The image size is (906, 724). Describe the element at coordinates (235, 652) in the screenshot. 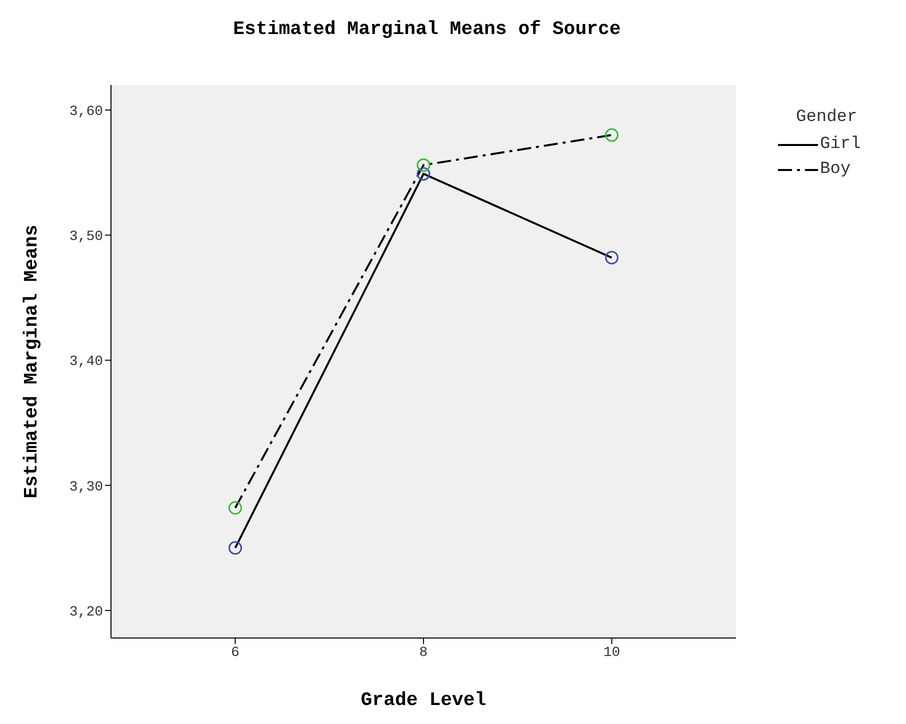

I see `x-tick-label: 6` at that location.